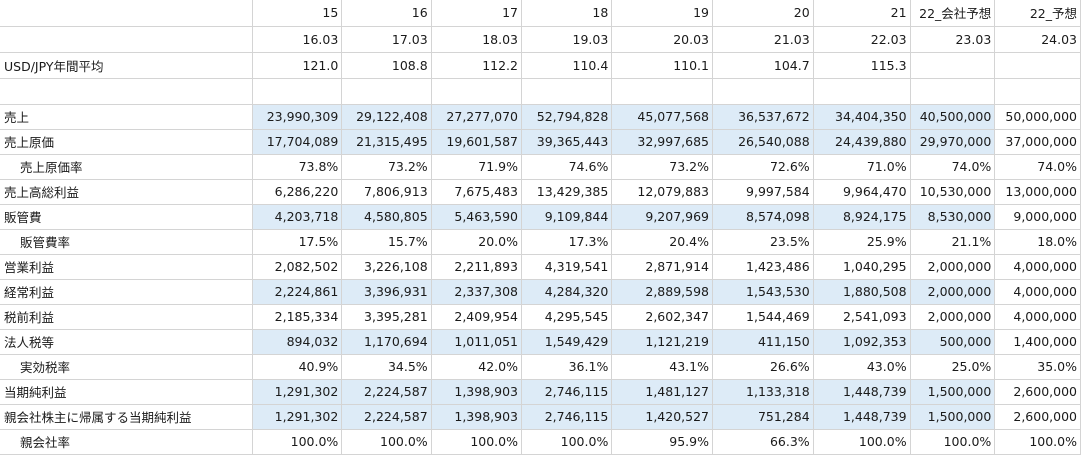 This screenshot has width=1081, height=455. What do you see at coordinates (477, 267) in the screenshot?
I see `value-cell: 2,211,893` at bounding box center [477, 267].